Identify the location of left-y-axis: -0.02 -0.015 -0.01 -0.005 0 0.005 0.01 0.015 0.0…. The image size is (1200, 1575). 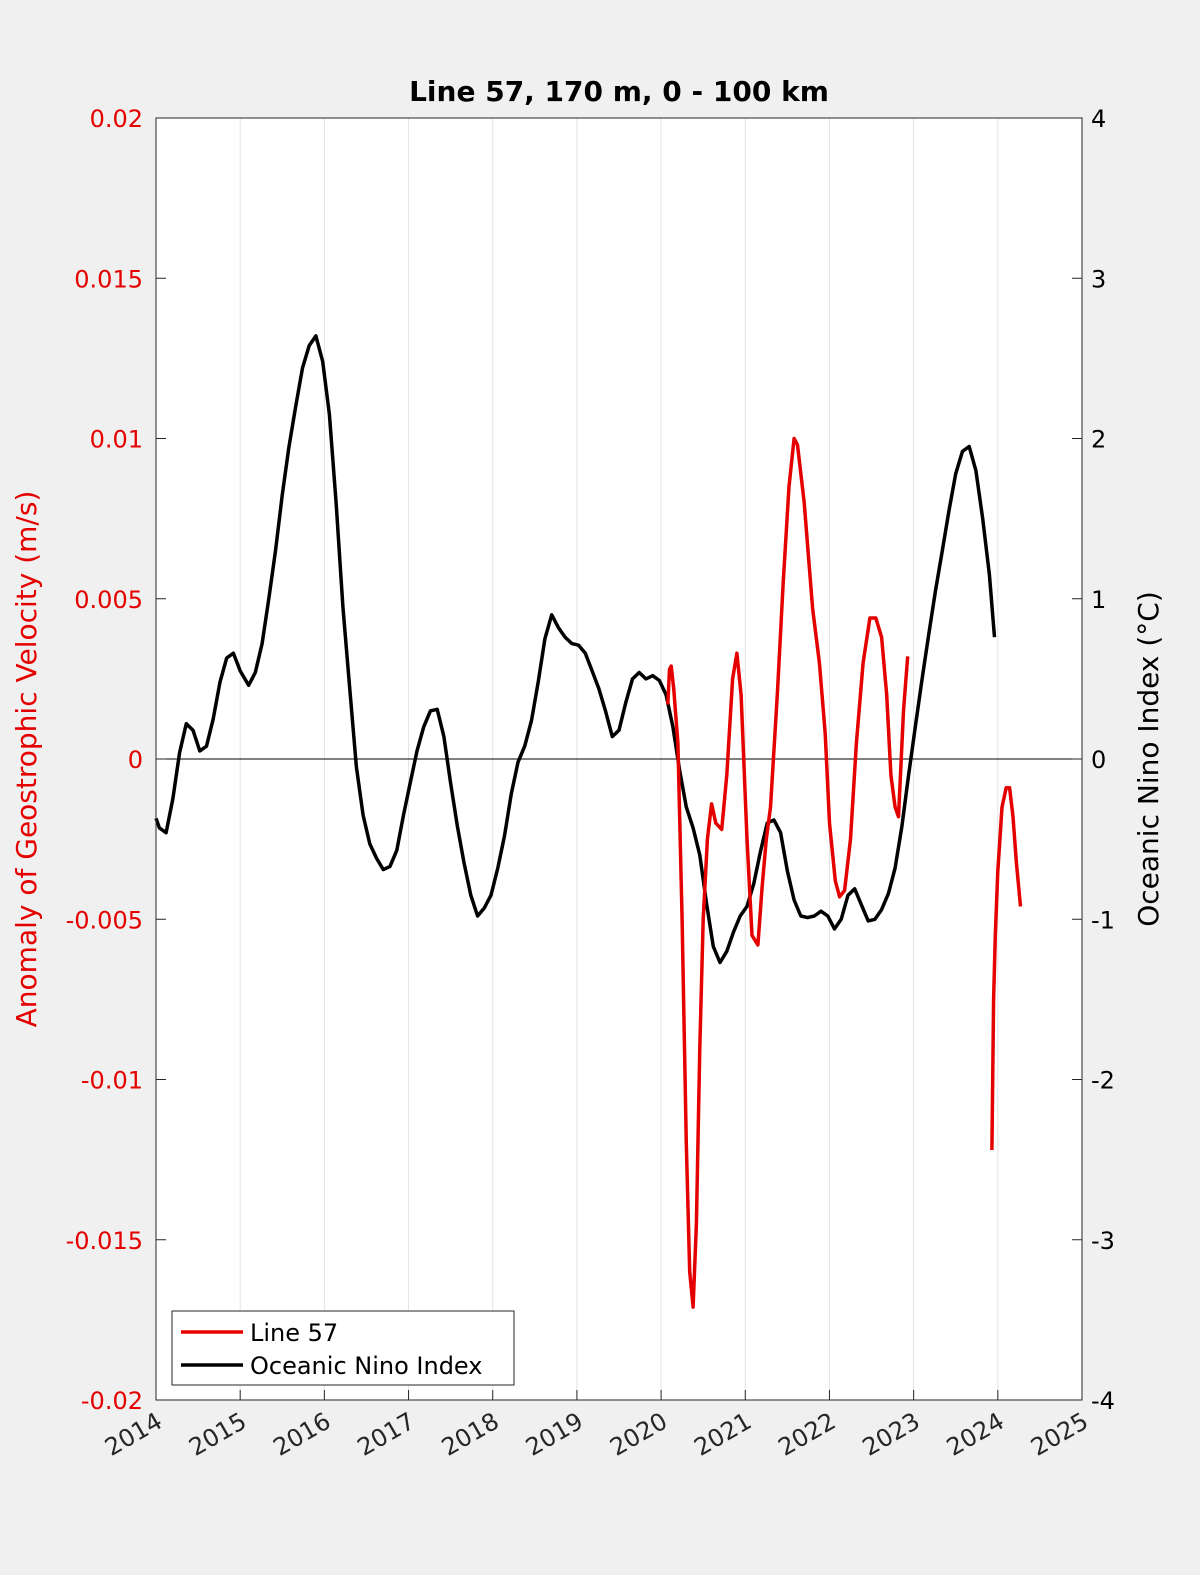
(116, 760).